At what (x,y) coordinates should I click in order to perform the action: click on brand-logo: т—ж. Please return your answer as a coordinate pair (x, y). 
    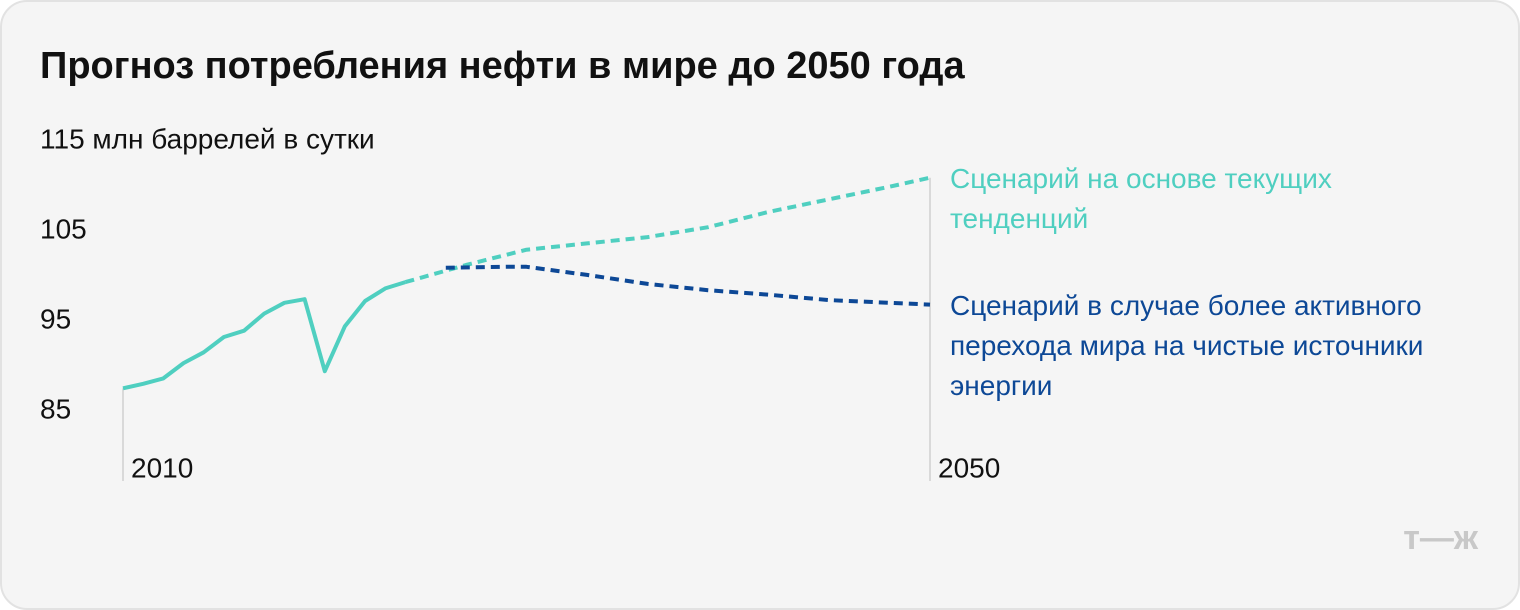
    Looking at the image, I should click on (1441, 538).